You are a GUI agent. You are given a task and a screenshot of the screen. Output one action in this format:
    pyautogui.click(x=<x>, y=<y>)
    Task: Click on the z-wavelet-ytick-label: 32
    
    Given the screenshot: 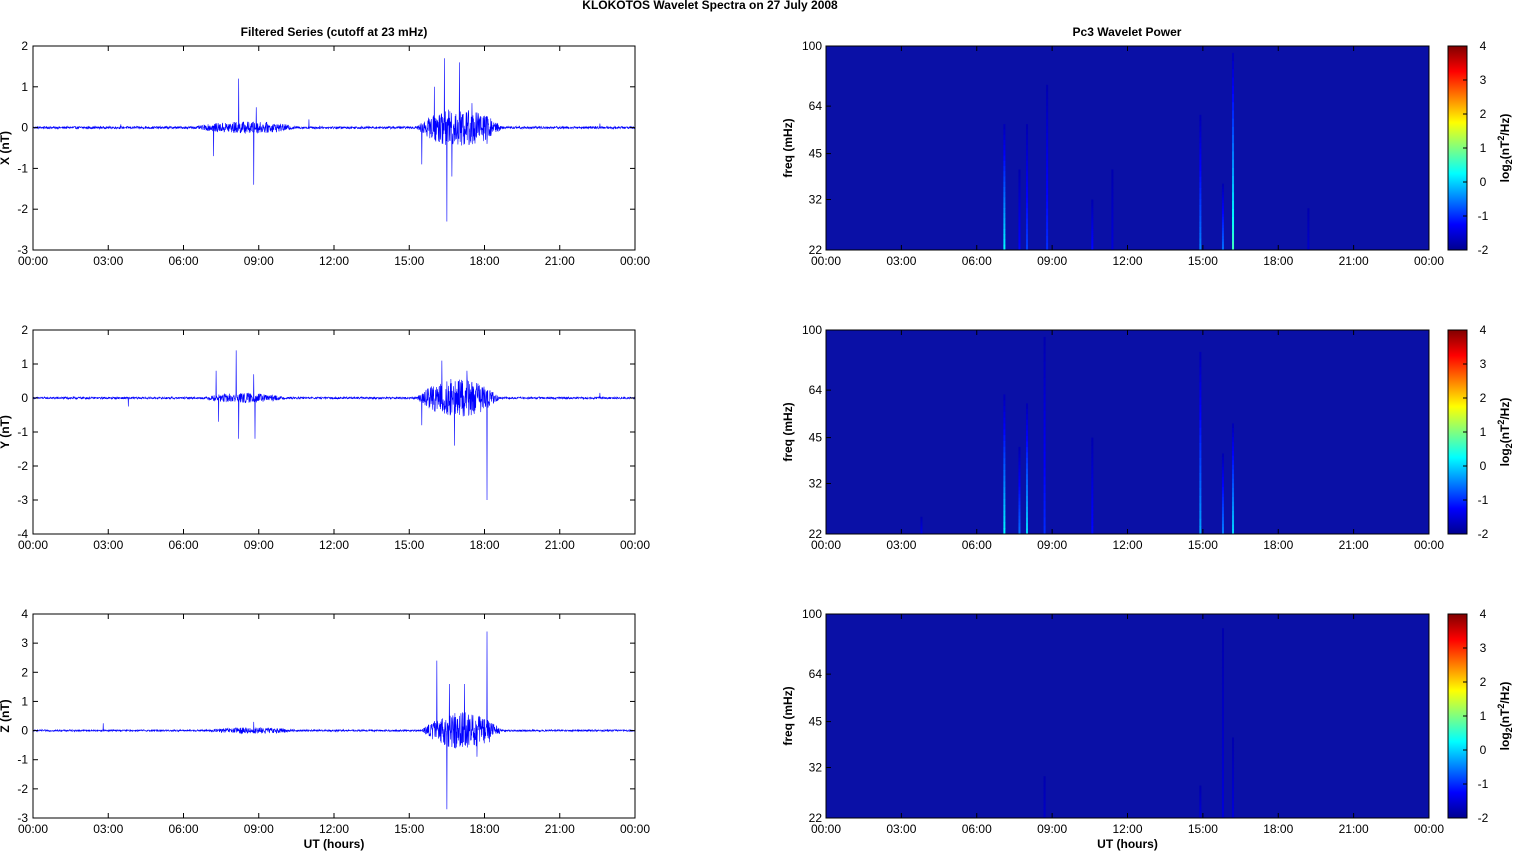 What is the action you would take?
    pyautogui.click(x=816, y=768)
    